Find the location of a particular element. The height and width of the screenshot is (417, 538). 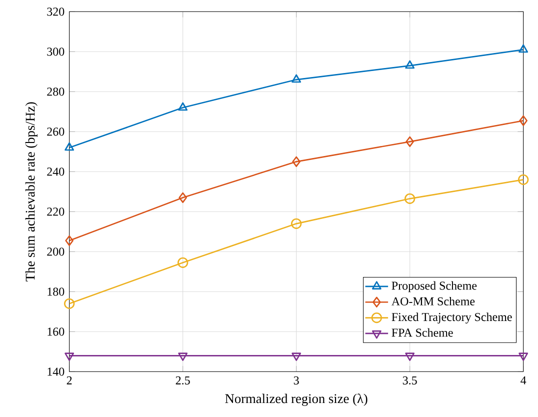

legend-label: FPA Scheme is located at coordinates (422, 332).